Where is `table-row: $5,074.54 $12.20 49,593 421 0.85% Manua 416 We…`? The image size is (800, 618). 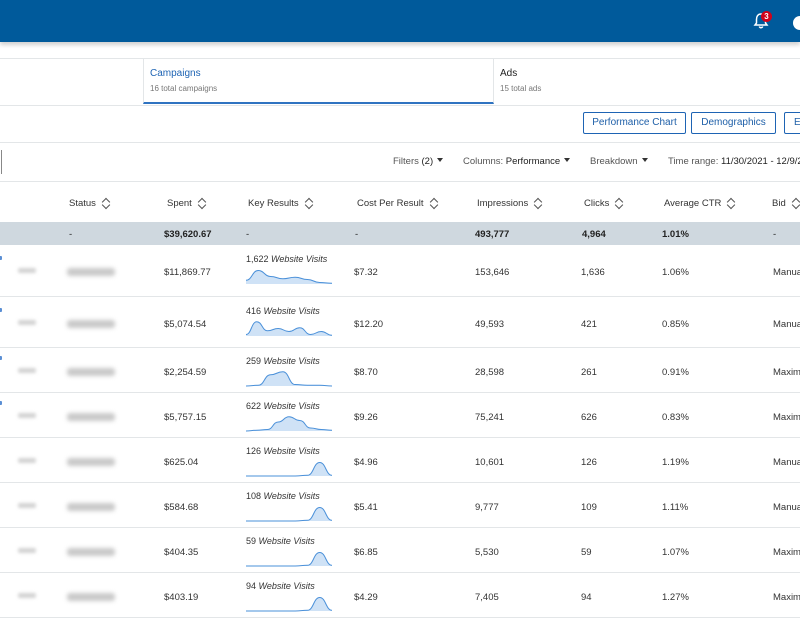 table-row: $5,074.54 $12.20 49,593 421 0.85% Manua 416 We… is located at coordinates (400, 322).